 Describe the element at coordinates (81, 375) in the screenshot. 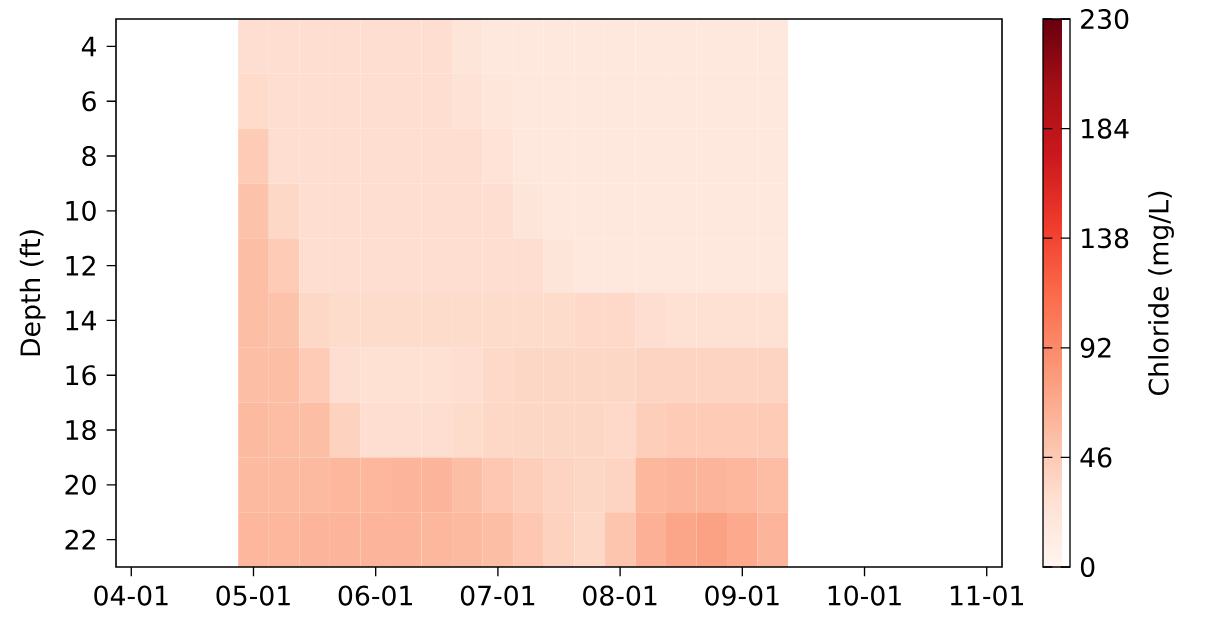

I see `y-tick-label: 16` at that location.